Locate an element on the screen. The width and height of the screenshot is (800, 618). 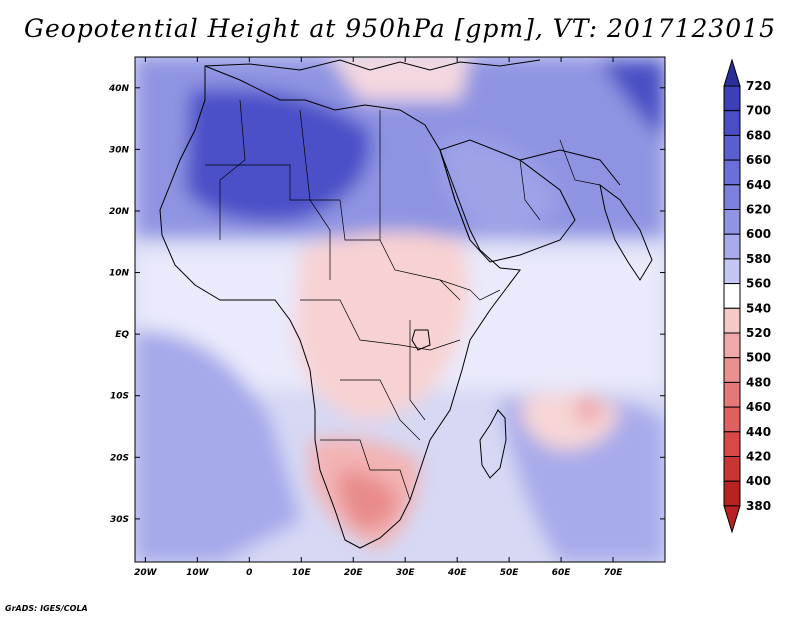
south-africa-core-low is located at coordinates (369, 500).